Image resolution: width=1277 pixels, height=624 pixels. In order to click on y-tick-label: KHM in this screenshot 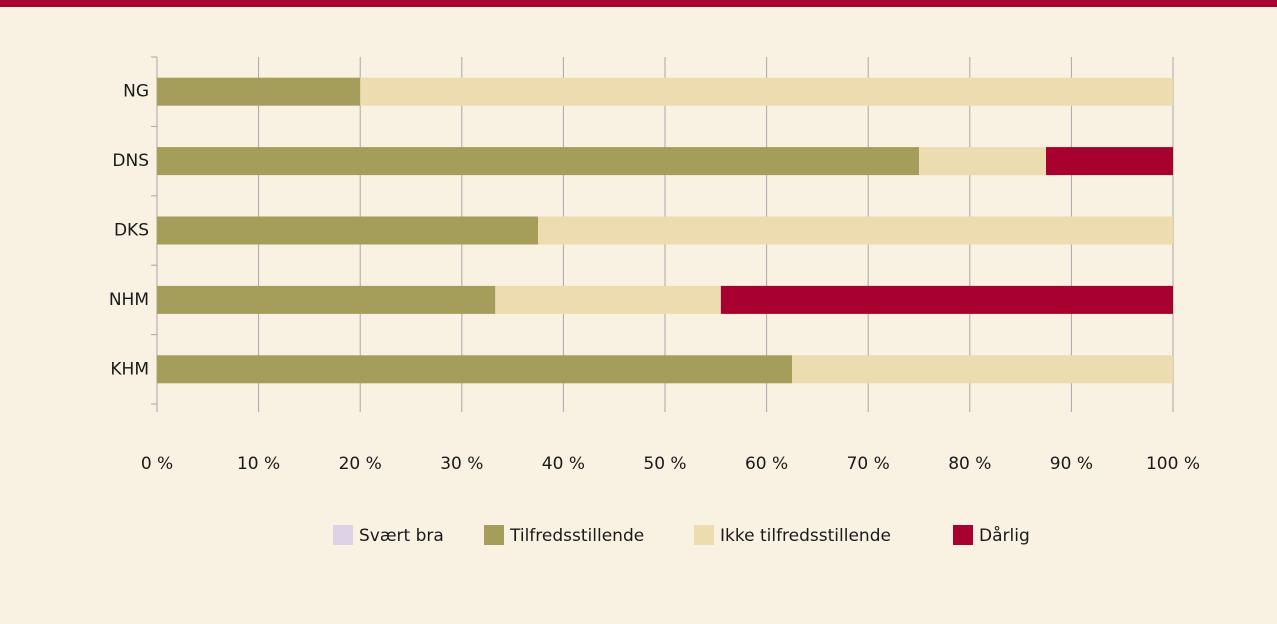, I will do `click(129, 369)`.